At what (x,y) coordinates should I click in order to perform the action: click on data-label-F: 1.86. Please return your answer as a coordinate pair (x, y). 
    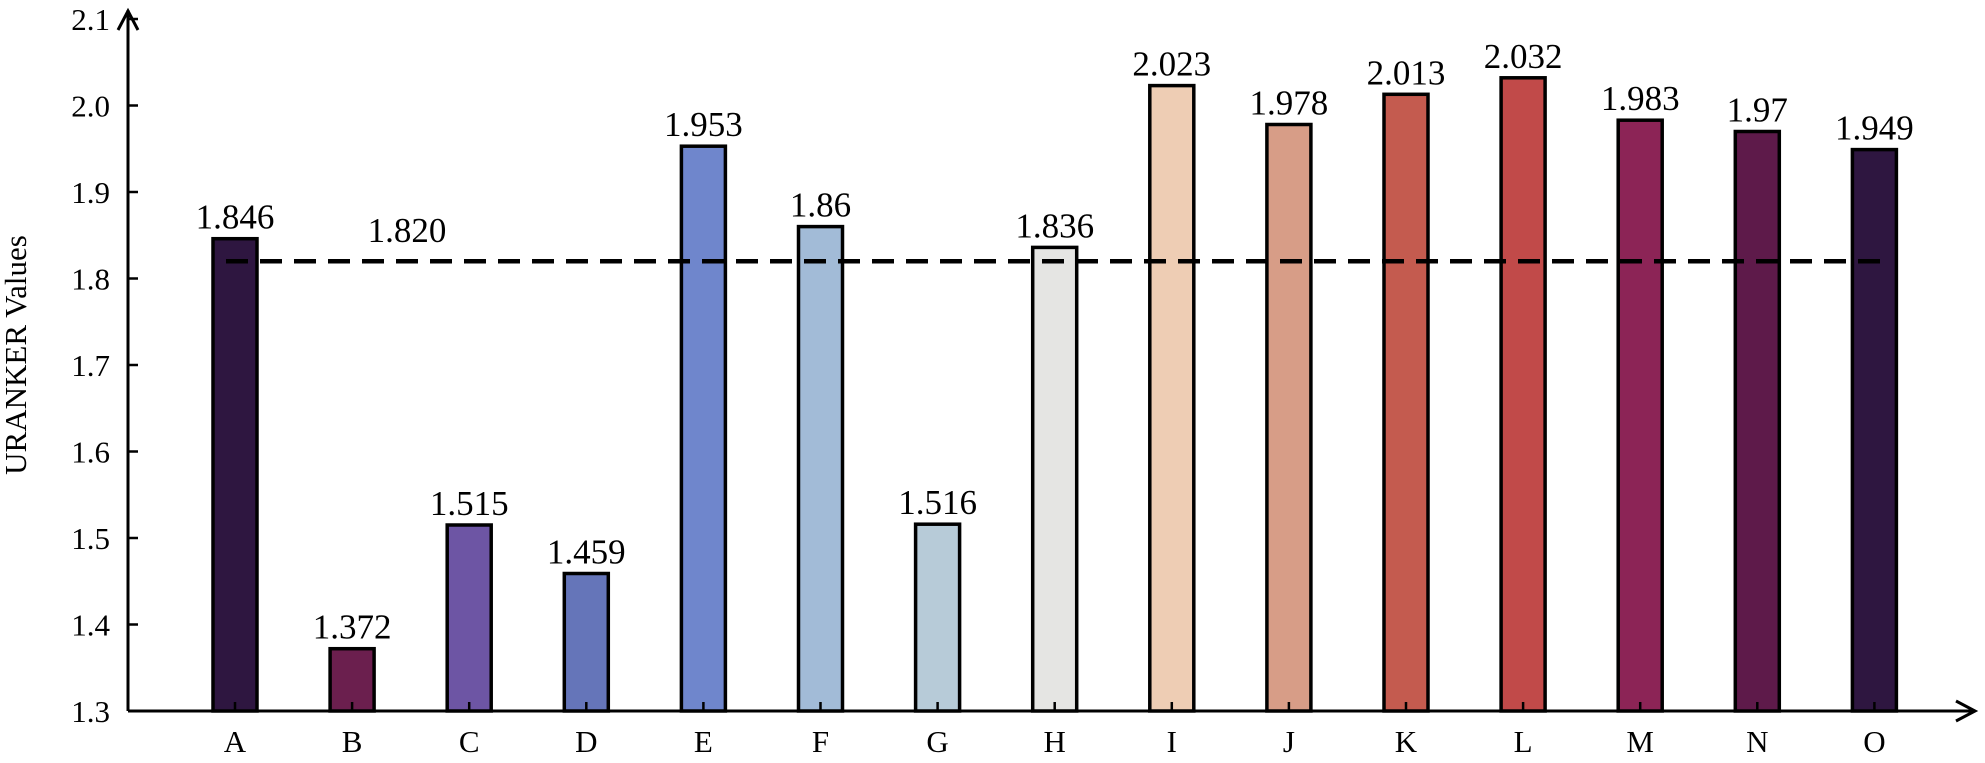
    Looking at the image, I should click on (820, 205).